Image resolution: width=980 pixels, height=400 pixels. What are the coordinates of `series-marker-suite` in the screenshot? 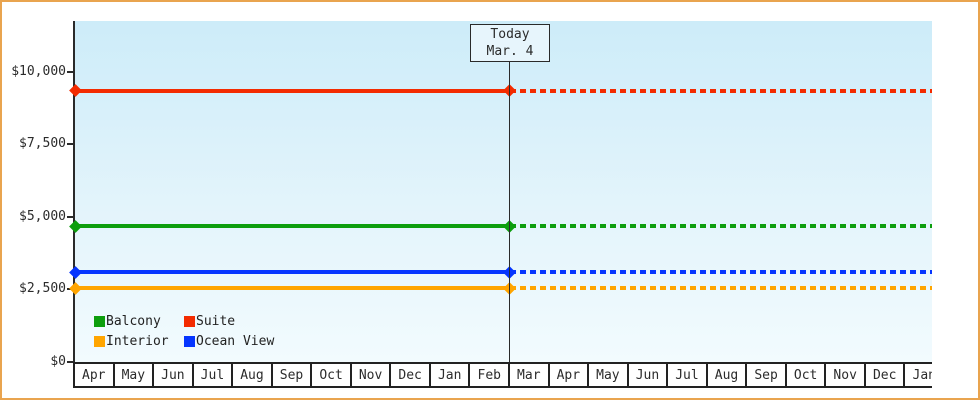 It's located at (75, 91).